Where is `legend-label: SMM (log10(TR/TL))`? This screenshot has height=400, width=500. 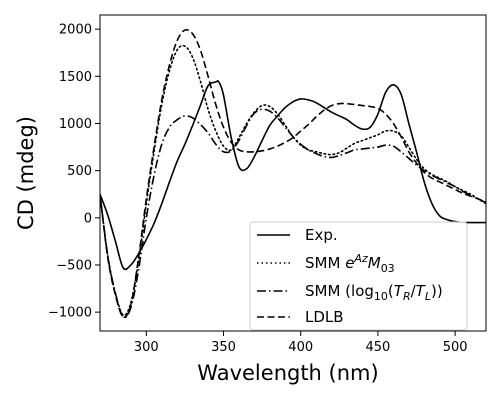 legend-label: SMM (log10(TR/TL)) is located at coordinates (374, 292).